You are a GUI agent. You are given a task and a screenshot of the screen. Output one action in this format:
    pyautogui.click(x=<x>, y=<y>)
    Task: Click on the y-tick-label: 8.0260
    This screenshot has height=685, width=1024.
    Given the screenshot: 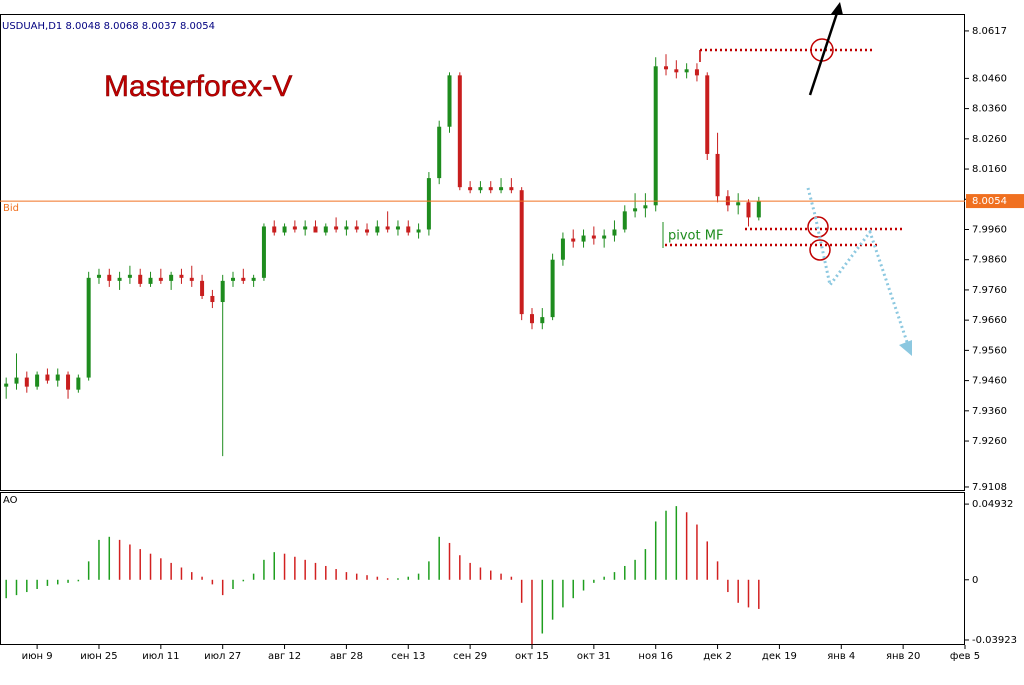 What is the action you would take?
    pyautogui.click(x=989, y=139)
    